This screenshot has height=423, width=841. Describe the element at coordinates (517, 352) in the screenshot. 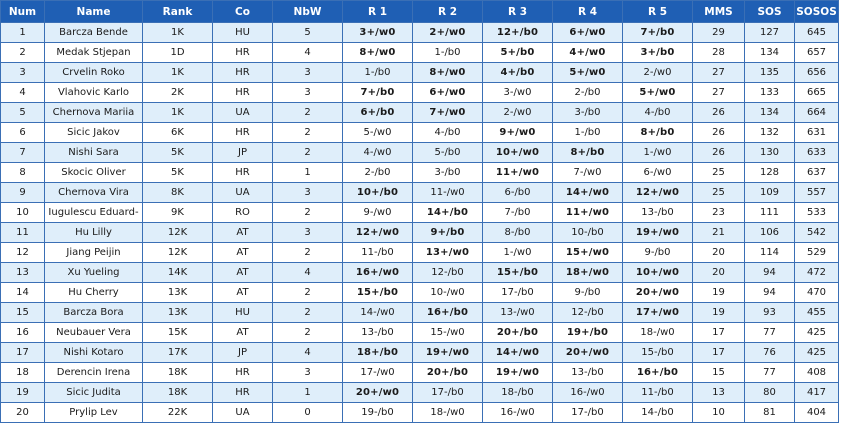

I see `round-3-result-cell: 14+/w0` at that location.